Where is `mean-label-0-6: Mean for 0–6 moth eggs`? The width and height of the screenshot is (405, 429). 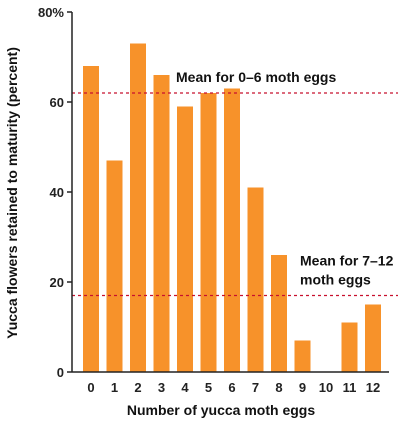 mean-label-0-6: Mean for 0–6 moth eggs is located at coordinates (256, 77).